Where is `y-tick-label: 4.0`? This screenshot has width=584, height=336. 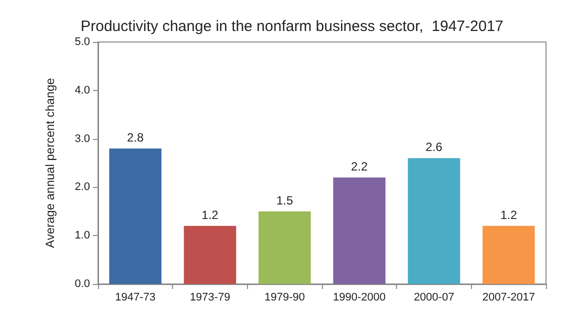 y-tick-label: 4.0 is located at coordinates (82, 90).